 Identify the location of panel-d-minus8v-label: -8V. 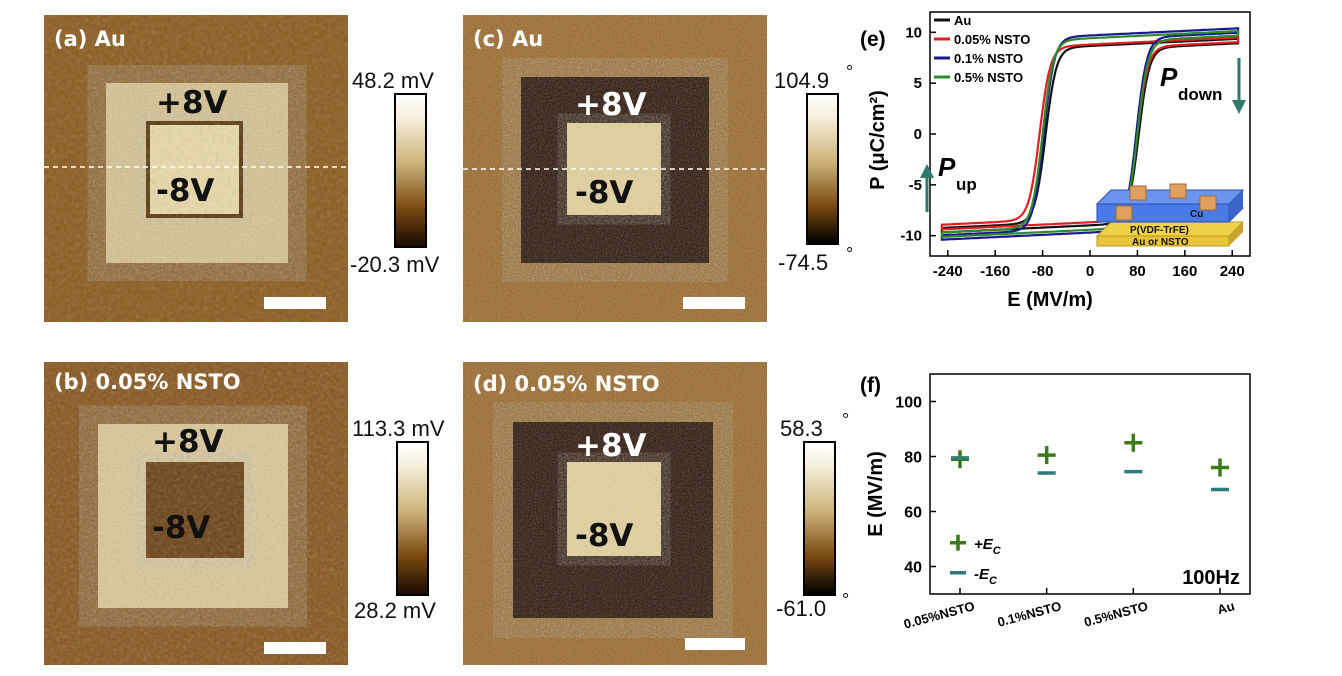
(604, 536).